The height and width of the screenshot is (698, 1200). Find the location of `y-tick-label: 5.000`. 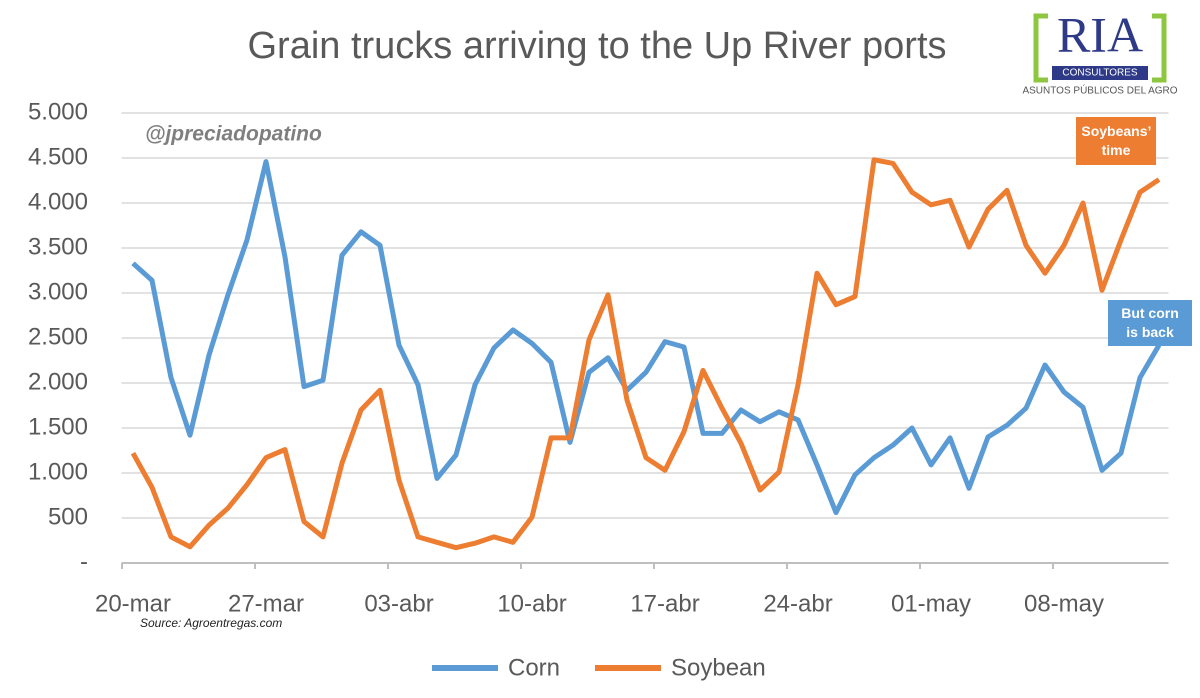

y-tick-label: 5.000 is located at coordinates (58, 111).